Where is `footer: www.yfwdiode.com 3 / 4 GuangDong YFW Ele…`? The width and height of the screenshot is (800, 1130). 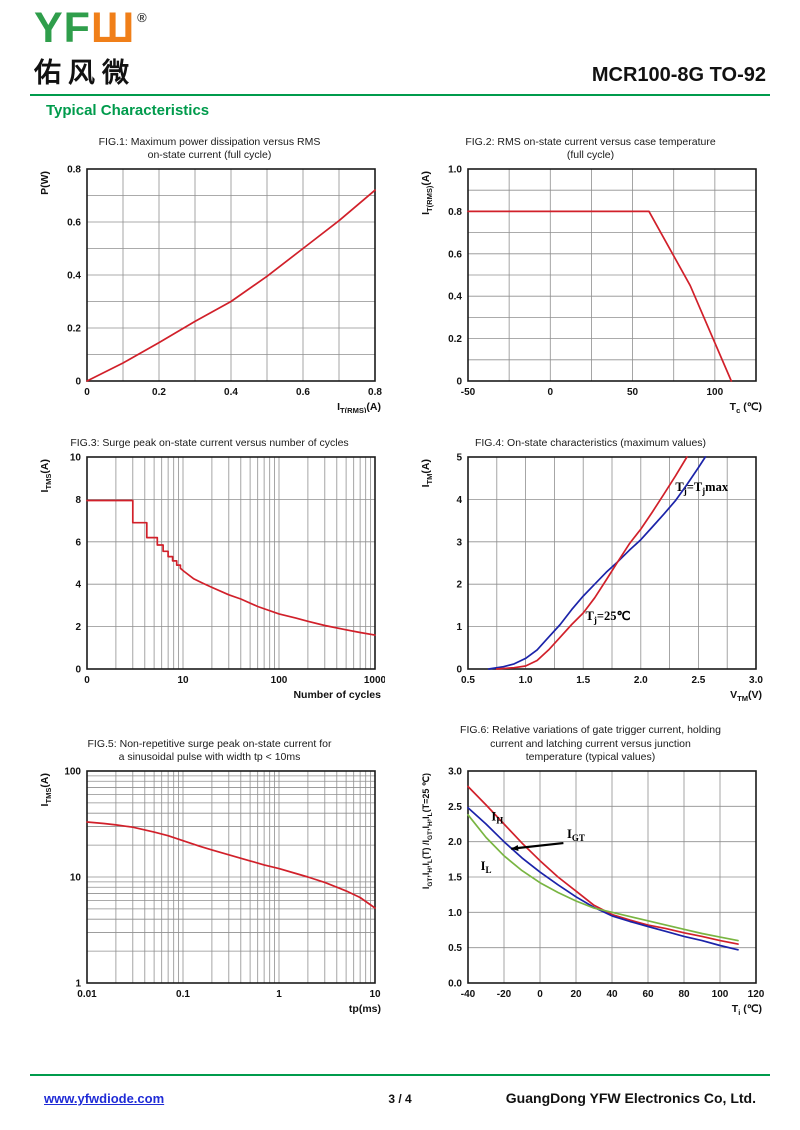
footer: www.yfwdiode.com 3 / 4 GuangDong YFW Ele… is located at coordinates (400, 1100).